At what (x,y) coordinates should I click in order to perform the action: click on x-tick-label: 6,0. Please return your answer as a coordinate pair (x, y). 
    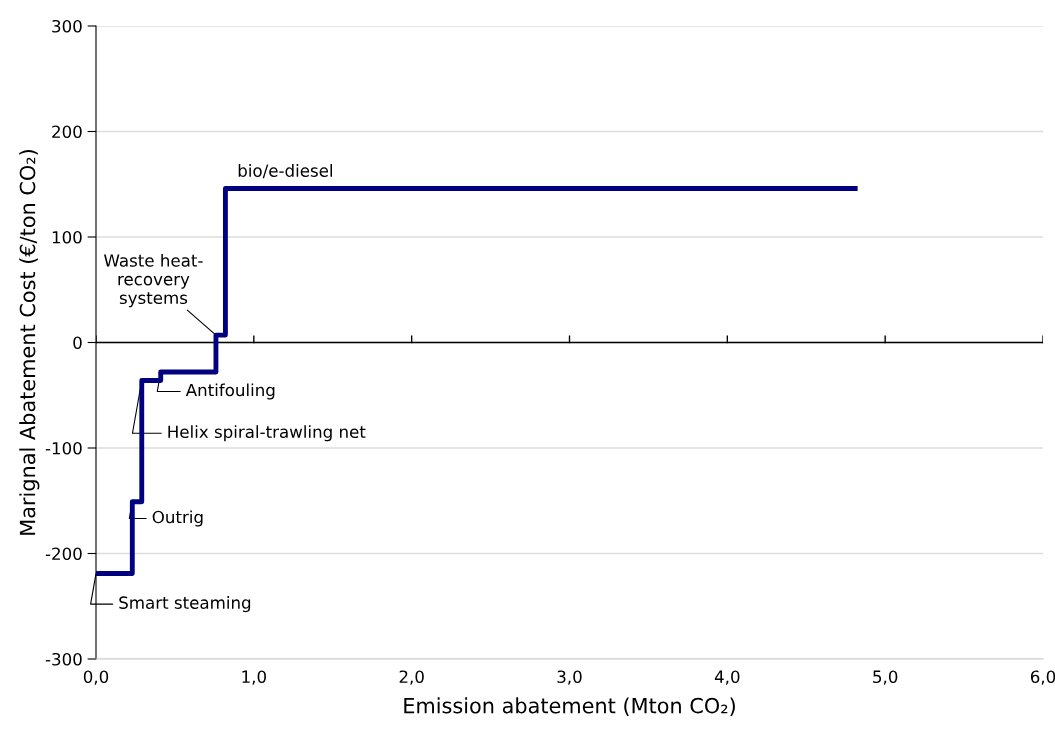
    Looking at the image, I should click on (1042, 677).